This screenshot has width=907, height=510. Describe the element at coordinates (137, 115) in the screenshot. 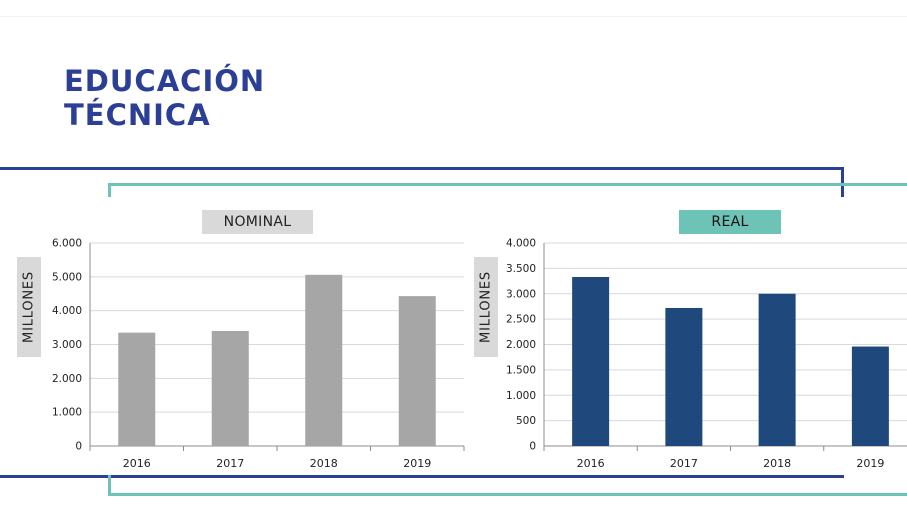

I see `page-title-line2: TÉCNICA` at that location.